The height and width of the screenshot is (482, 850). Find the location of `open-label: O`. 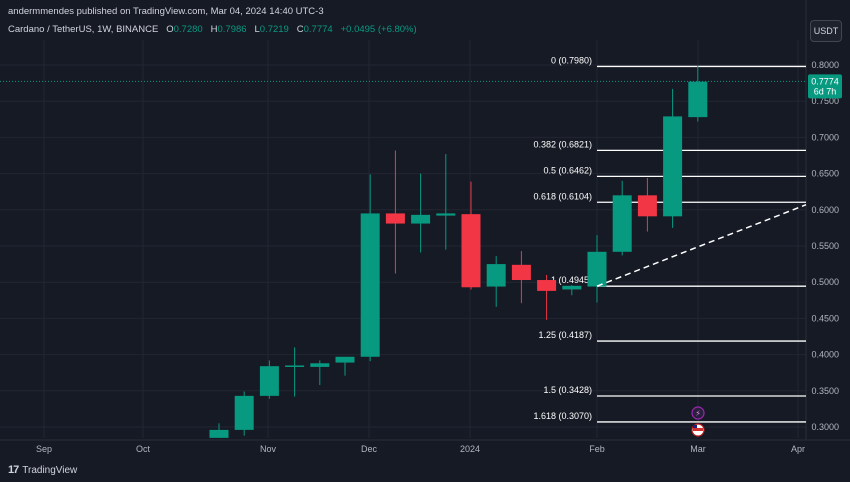

open-label: O is located at coordinates (170, 29).